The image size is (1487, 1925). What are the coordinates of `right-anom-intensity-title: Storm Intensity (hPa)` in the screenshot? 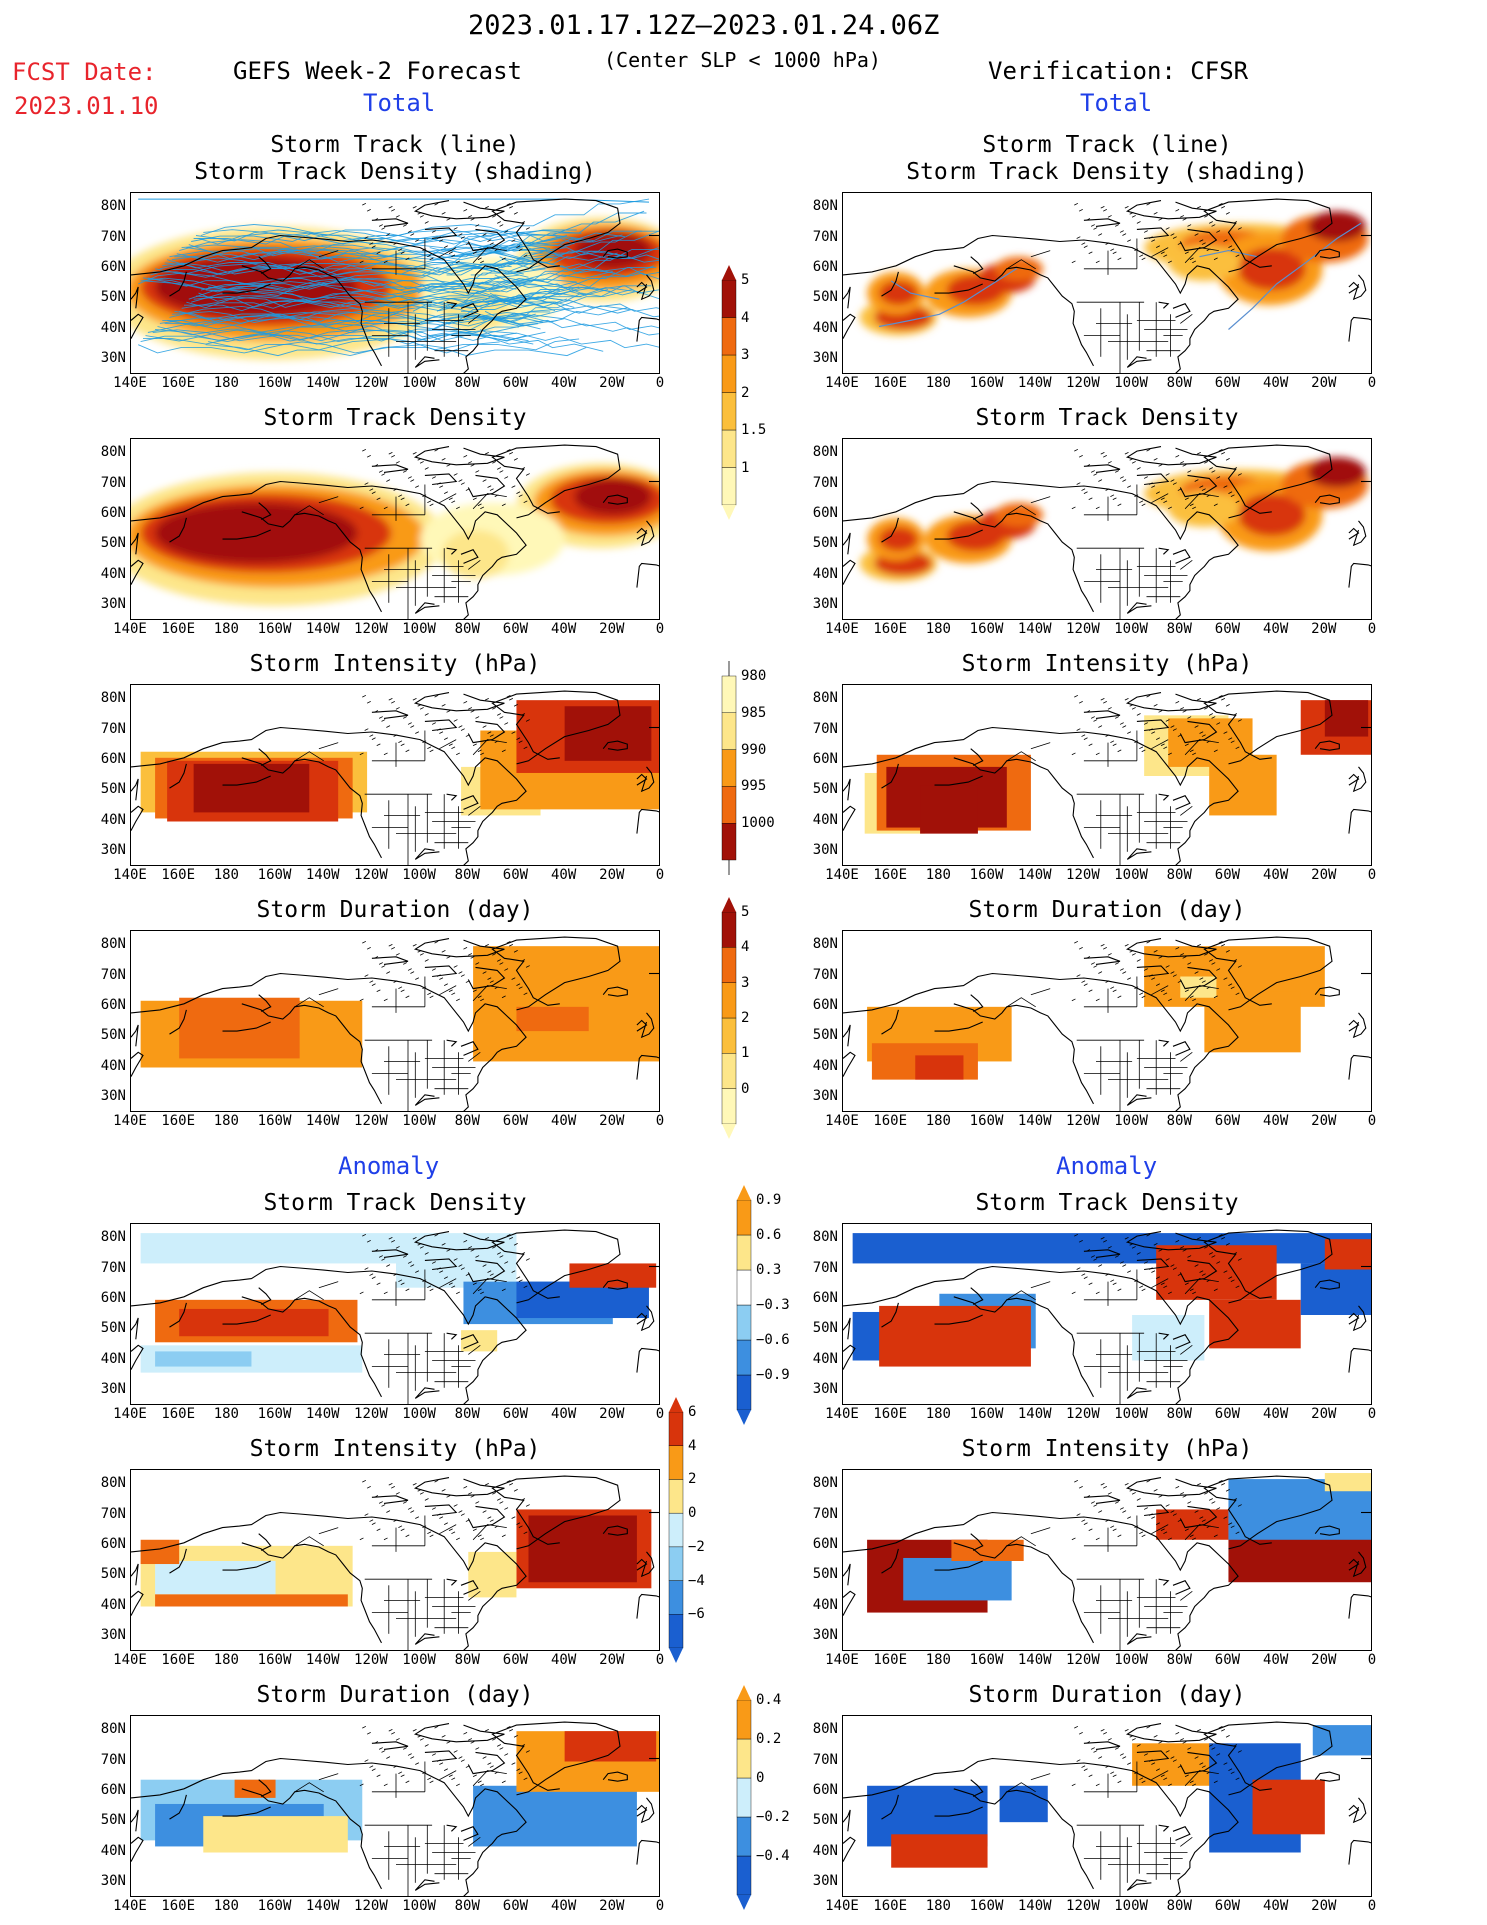 It's located at (1107, 1449).